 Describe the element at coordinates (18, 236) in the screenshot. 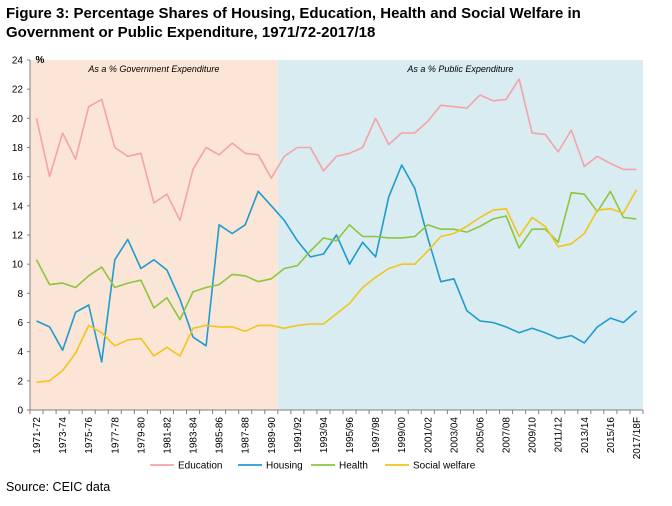

I see `y-tick-label: 12` at that location.